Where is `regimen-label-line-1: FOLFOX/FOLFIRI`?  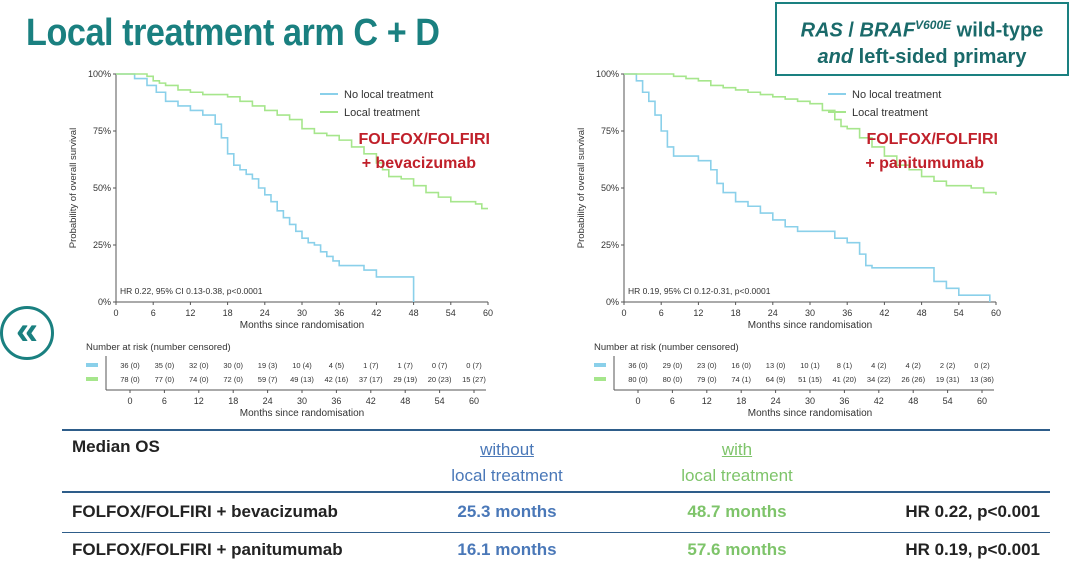 regimen-label-line-1: FOLFOX/FOLFIRI is located at coordinates (932, 139).